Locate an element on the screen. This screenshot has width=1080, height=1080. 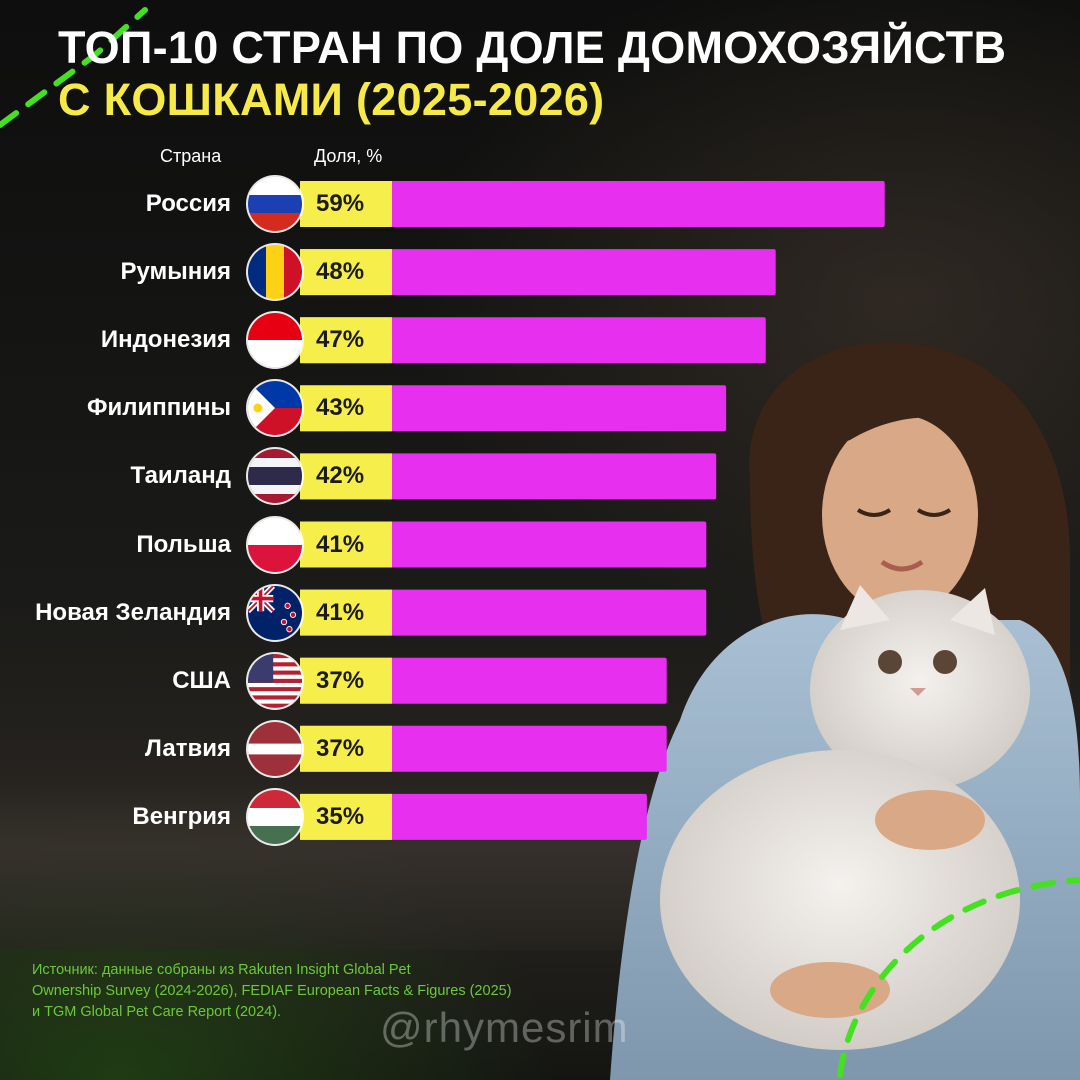
country-label-1: Румыния is located at coordinates (175, 272).